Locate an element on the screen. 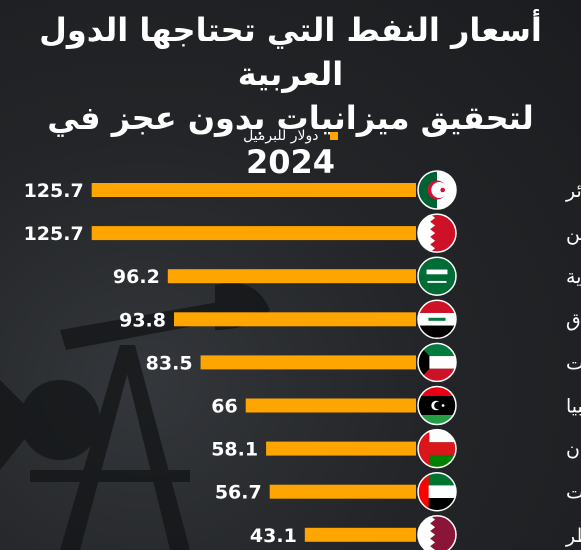 The width and height of the screenshot is (581, 550). algeria-flag-icon is located at coordinates (437, 190).